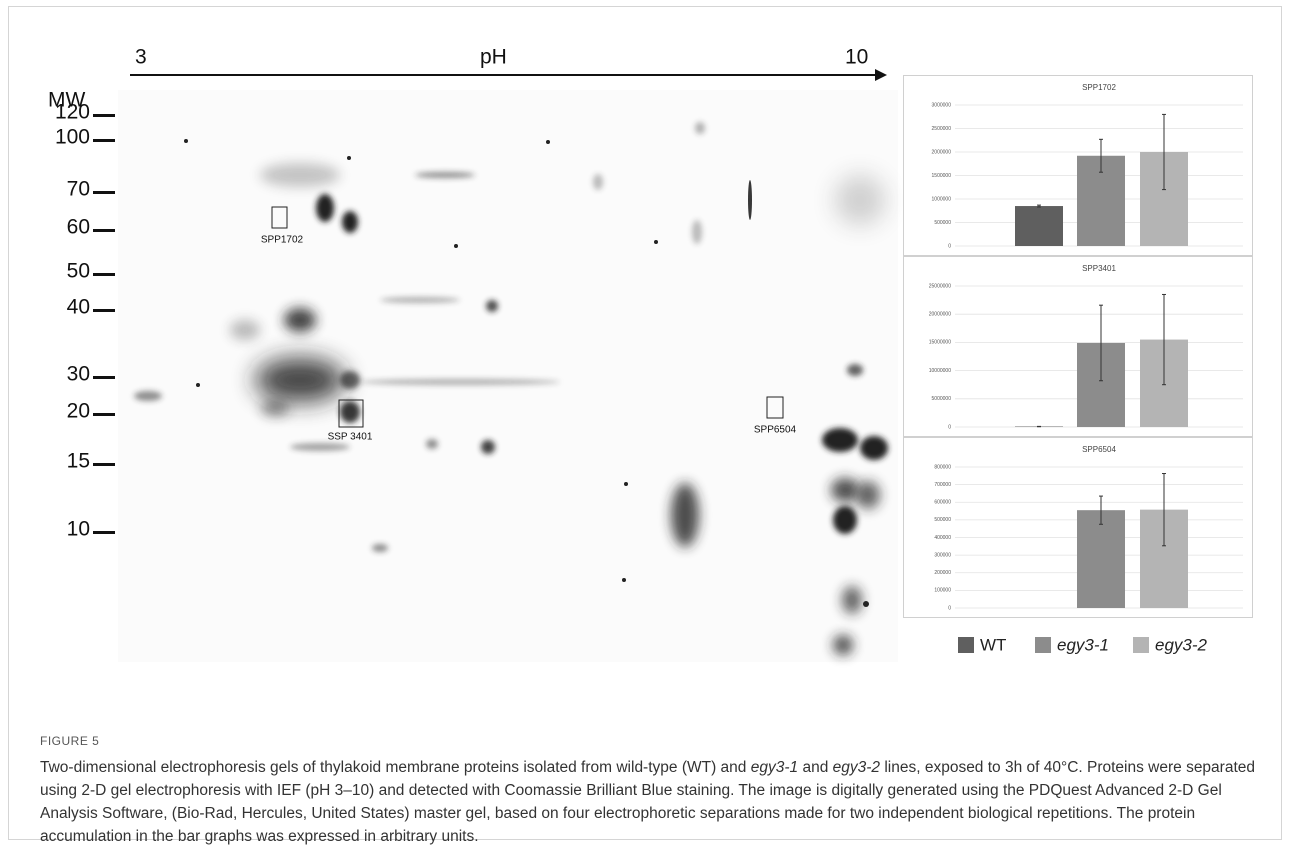 The image size is (1292, 848). I want to click on y-tick-label: 3000000, so click(942, 105).